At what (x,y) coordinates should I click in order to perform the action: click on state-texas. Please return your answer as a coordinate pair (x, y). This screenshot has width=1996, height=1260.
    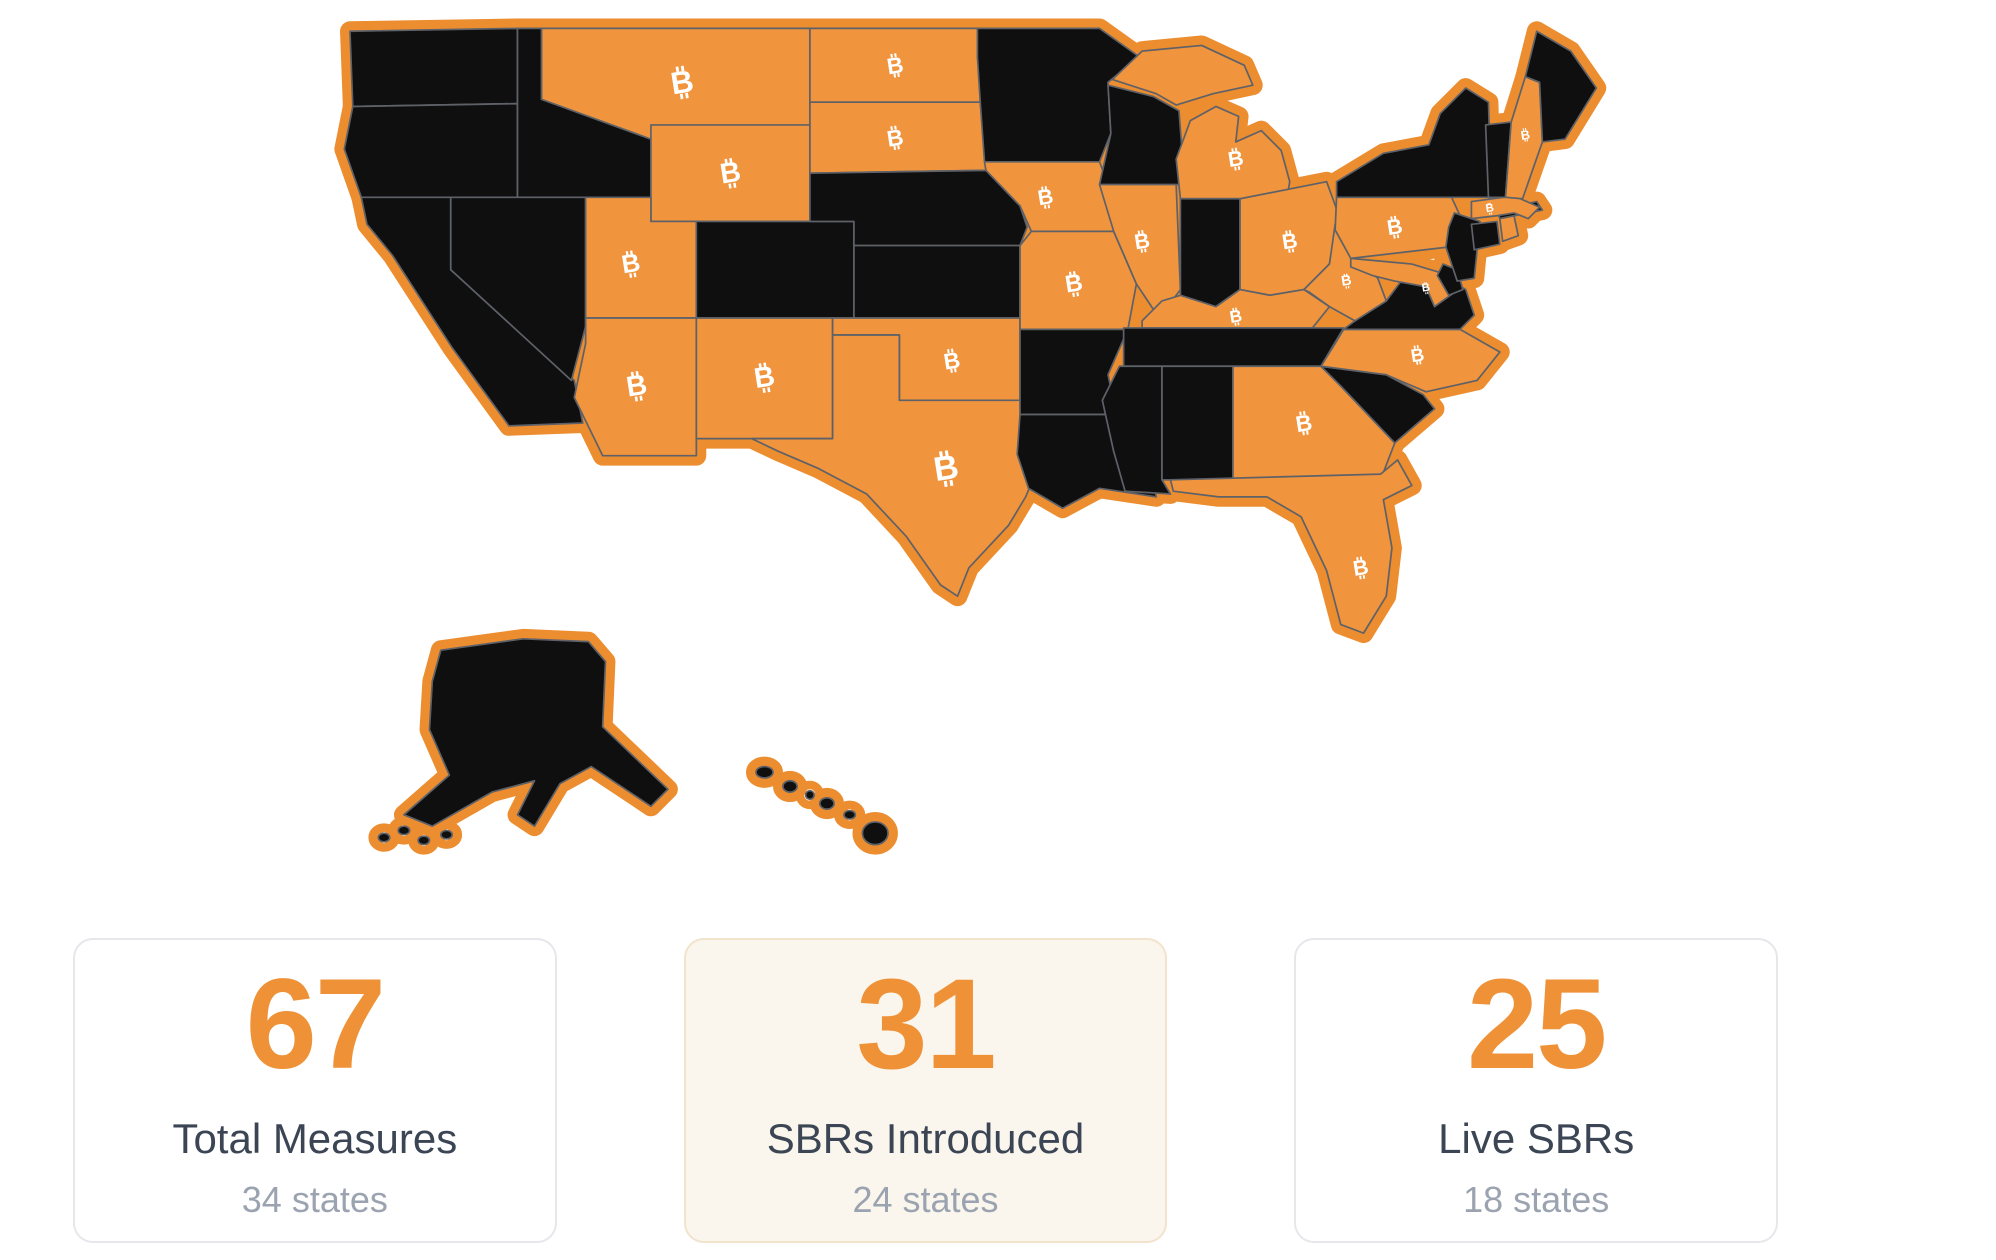
    Looking at the image, I should click on (895, 466).